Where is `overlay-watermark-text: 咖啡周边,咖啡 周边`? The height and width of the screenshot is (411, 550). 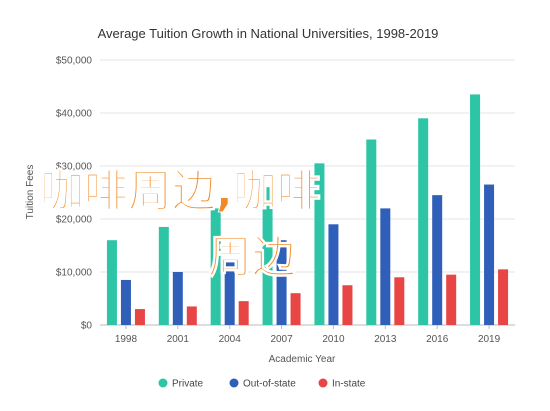 overlay-watermark-text: 咖啡周边,咖啡 周边 is located at coordinates (181, 225).